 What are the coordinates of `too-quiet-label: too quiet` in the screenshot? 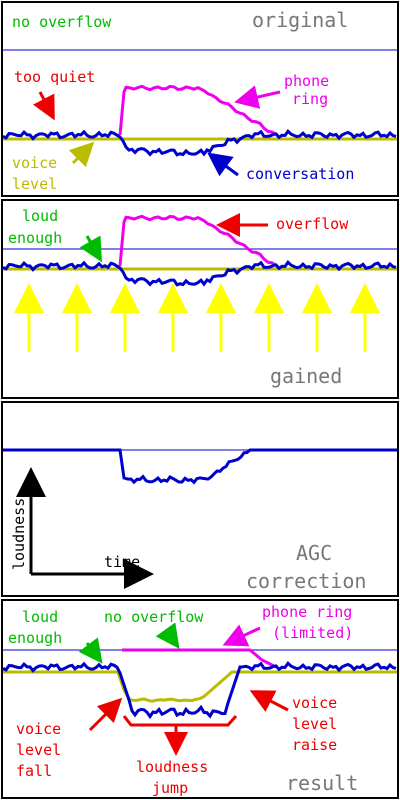 It's located at (54, 77).